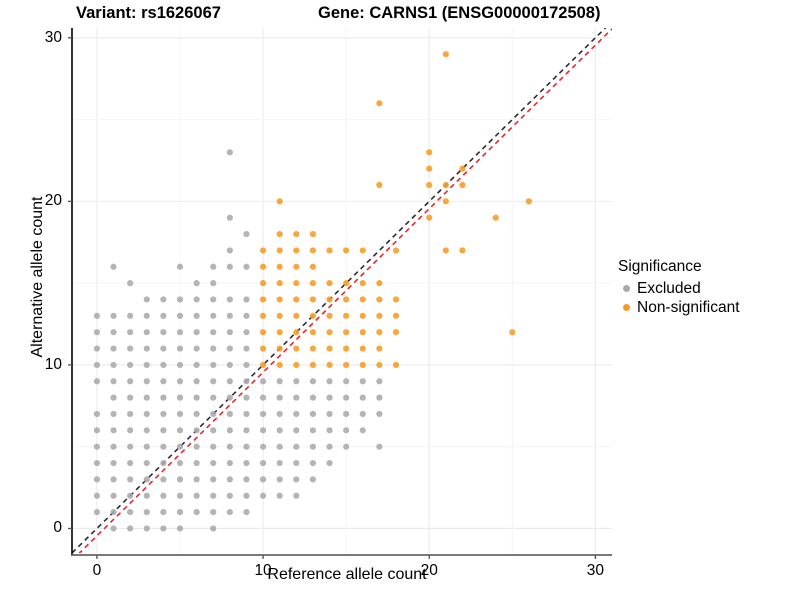 The height and width of the screenshot is (600, 800). Describe the element at coordinates (148, 13) in the screenshot. I see `variant-title: Variant: rs1626067` at that location.